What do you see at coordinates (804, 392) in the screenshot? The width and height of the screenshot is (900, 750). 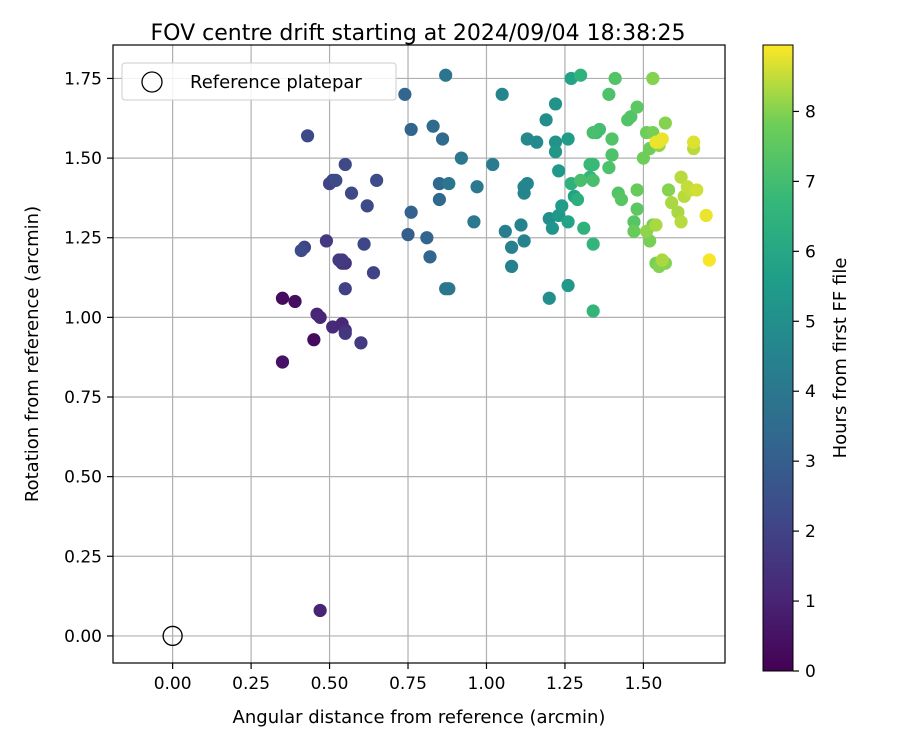 I see `colorbar-ticks: 0 1 2 3 4 5 6 7 8` at bounding box center [804, 392].